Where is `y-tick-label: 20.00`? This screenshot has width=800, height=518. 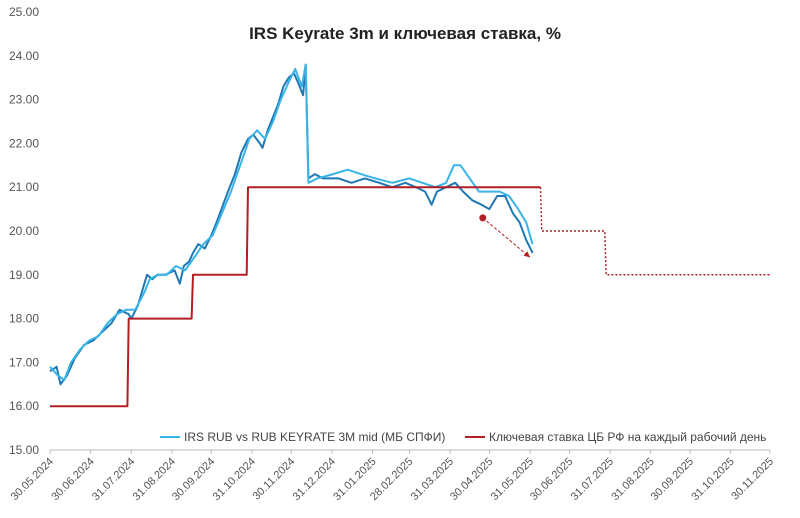 y-tick-label: 20.00 is located at coordinates (24, 231).